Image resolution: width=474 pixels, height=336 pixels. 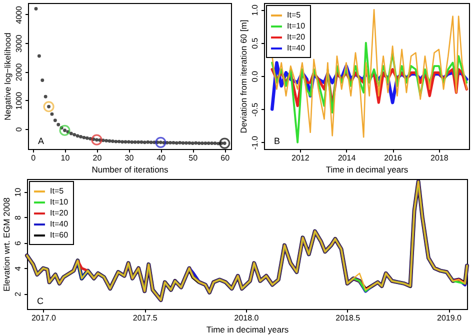 What do you see at coordinates (7, 76) in the screenshot?
I see `y-axis-title: Negative log−likelihood` at bounding box center [7, 76].